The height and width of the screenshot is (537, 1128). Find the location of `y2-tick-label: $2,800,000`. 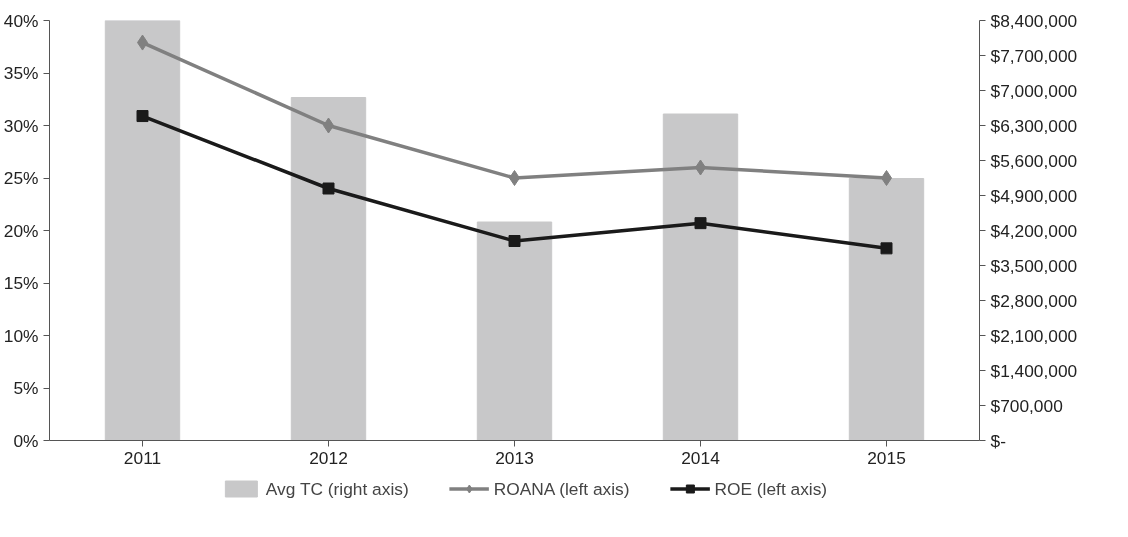

y2-tick-label: $2,800,000 is located at coordinates (1034, 300).